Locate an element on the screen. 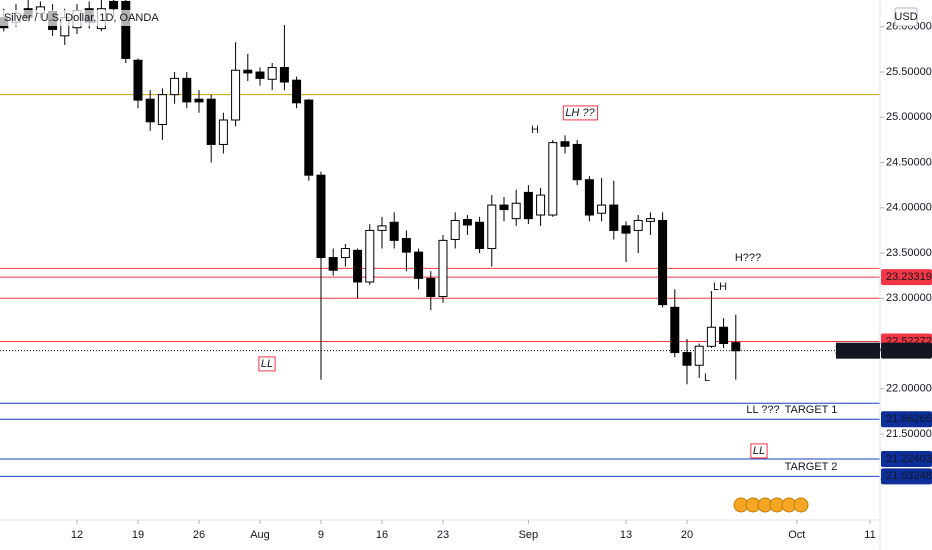 Image resolution: width=932 pixels, height=550 pixels. x-tick-label: 12 is located at coordinates (77, 535).